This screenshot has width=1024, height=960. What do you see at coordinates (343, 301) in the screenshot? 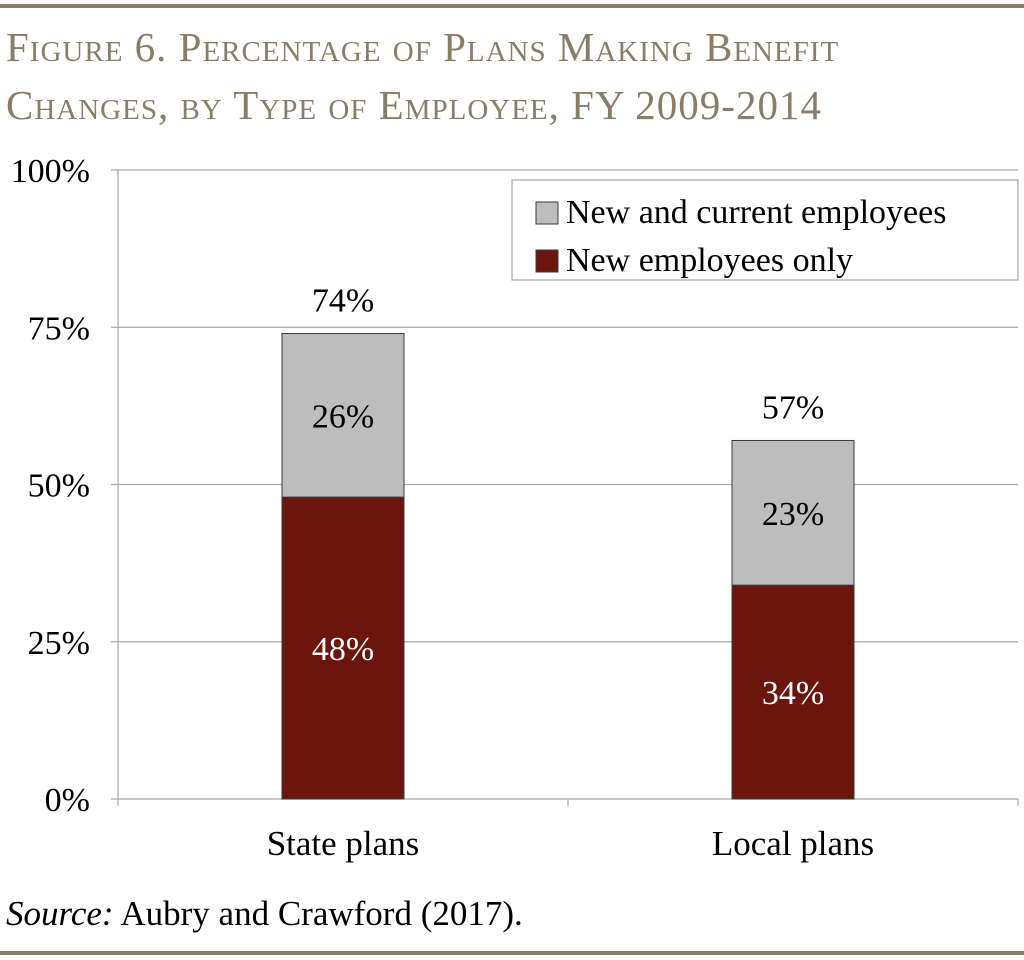
I see `total-label-0: 74%` at bounding box center [343, 301].